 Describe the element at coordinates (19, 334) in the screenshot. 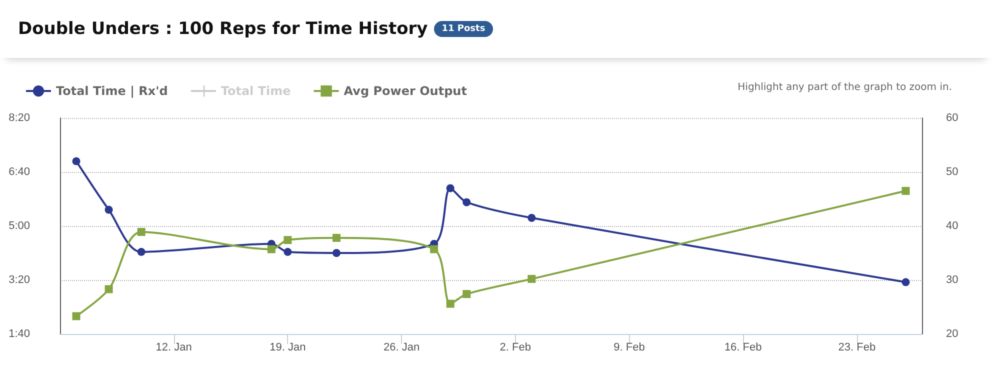

I see `y-tick-label: 1:40` at that location.